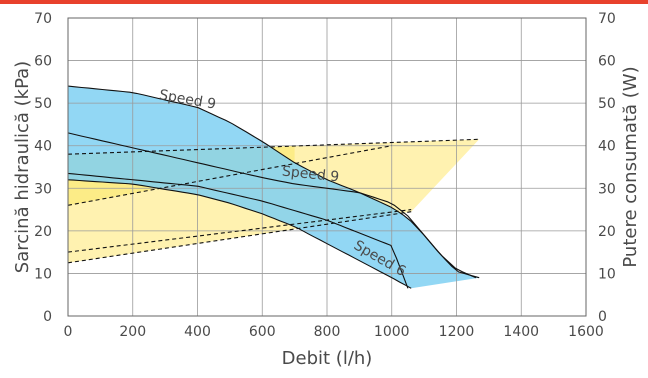 This screenshot has height=378, width=648. Describe the element at coordinates (607, 104) in the screenshot. I see `y2-tick-label: 50` at that location.